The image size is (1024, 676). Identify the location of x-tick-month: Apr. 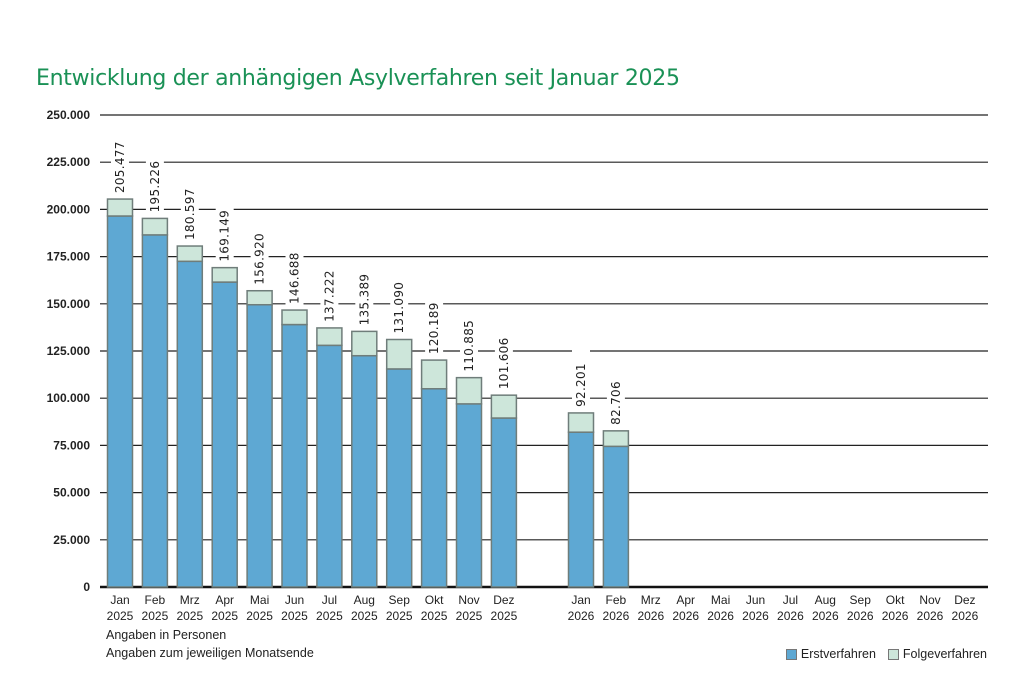
(224, 600).